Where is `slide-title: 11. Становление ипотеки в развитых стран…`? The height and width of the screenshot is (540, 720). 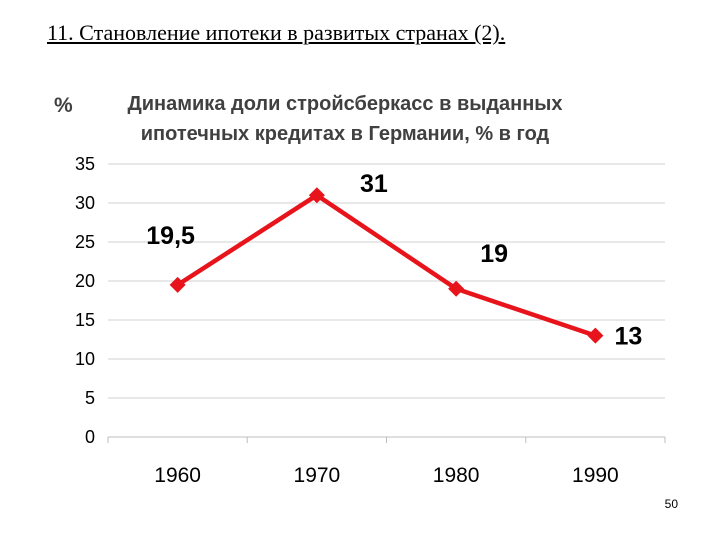 slide-title: 11. Становление ипотеки в развитых стран… is located at coordinates (276, 32).